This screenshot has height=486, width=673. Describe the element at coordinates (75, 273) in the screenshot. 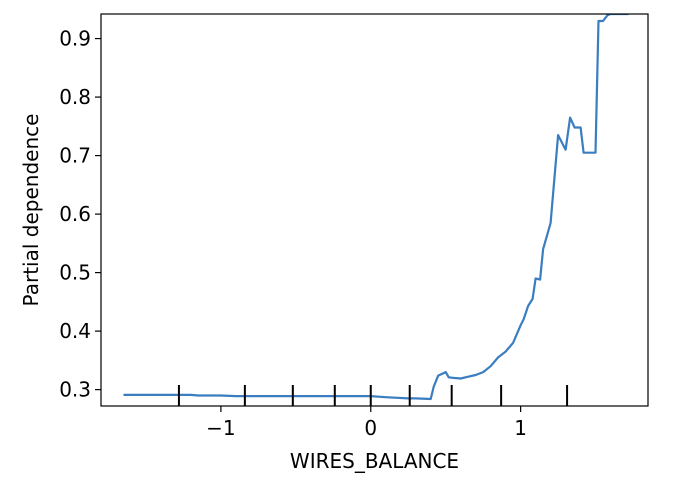

I see `y-tick-label: 0.5` at that location.